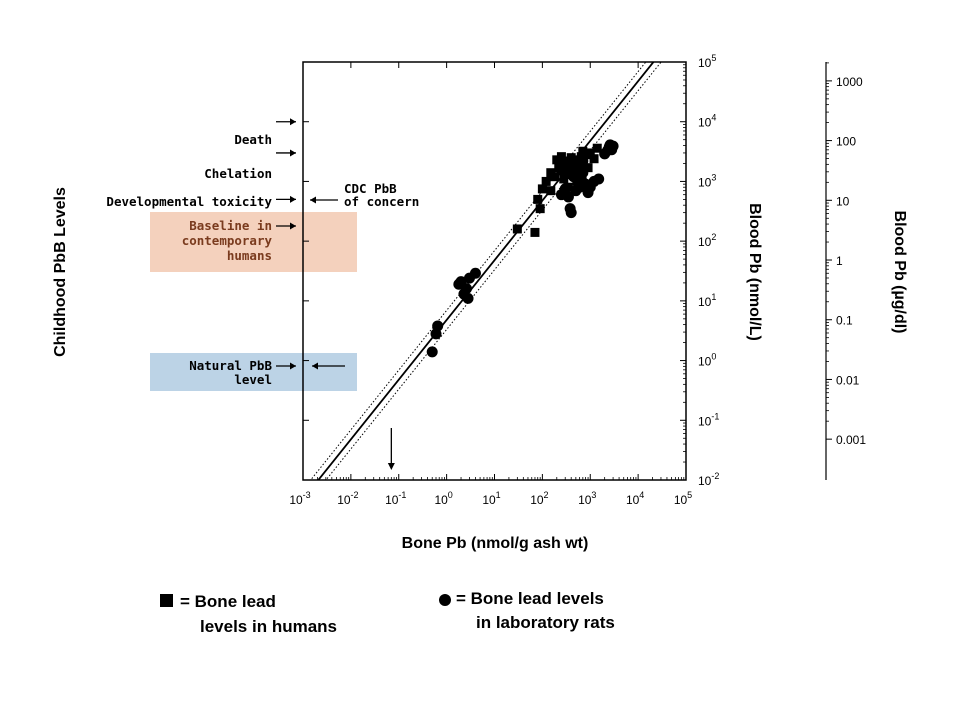 Image resolution: width=960 pixels, height=720 pixels. I want to click on death-label: Death, so click(253, 139).